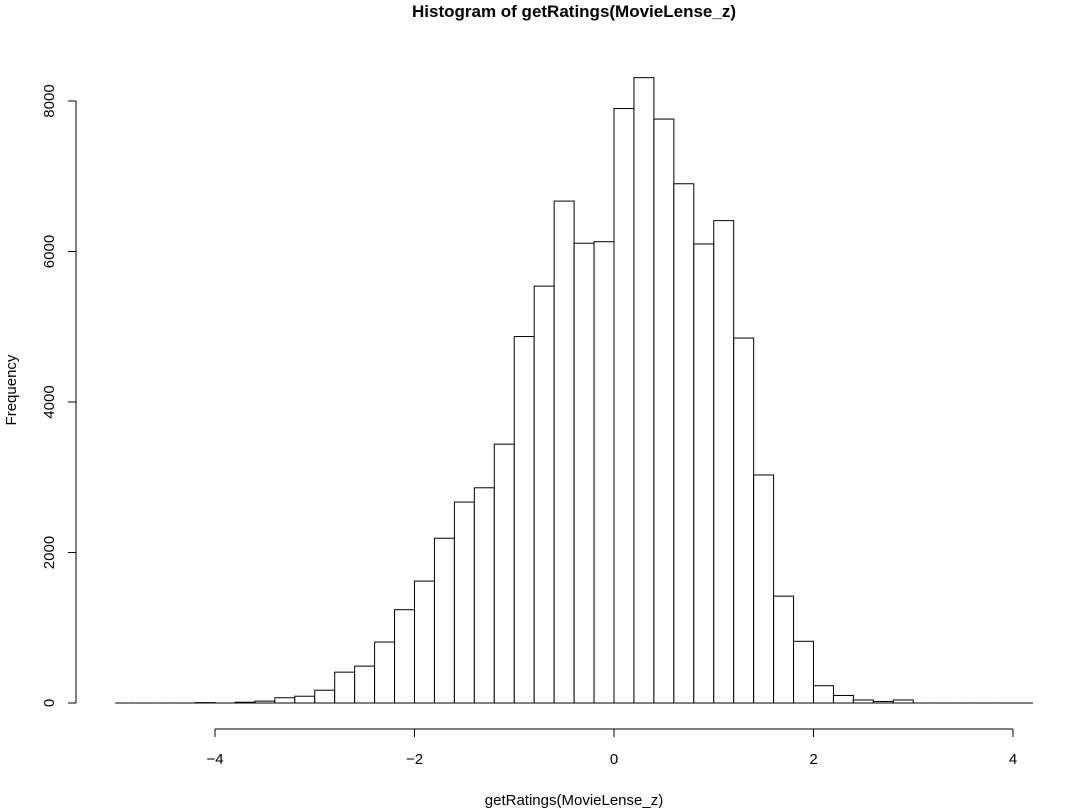  I want to click on x-tick-label: −4, so click(214, 759).